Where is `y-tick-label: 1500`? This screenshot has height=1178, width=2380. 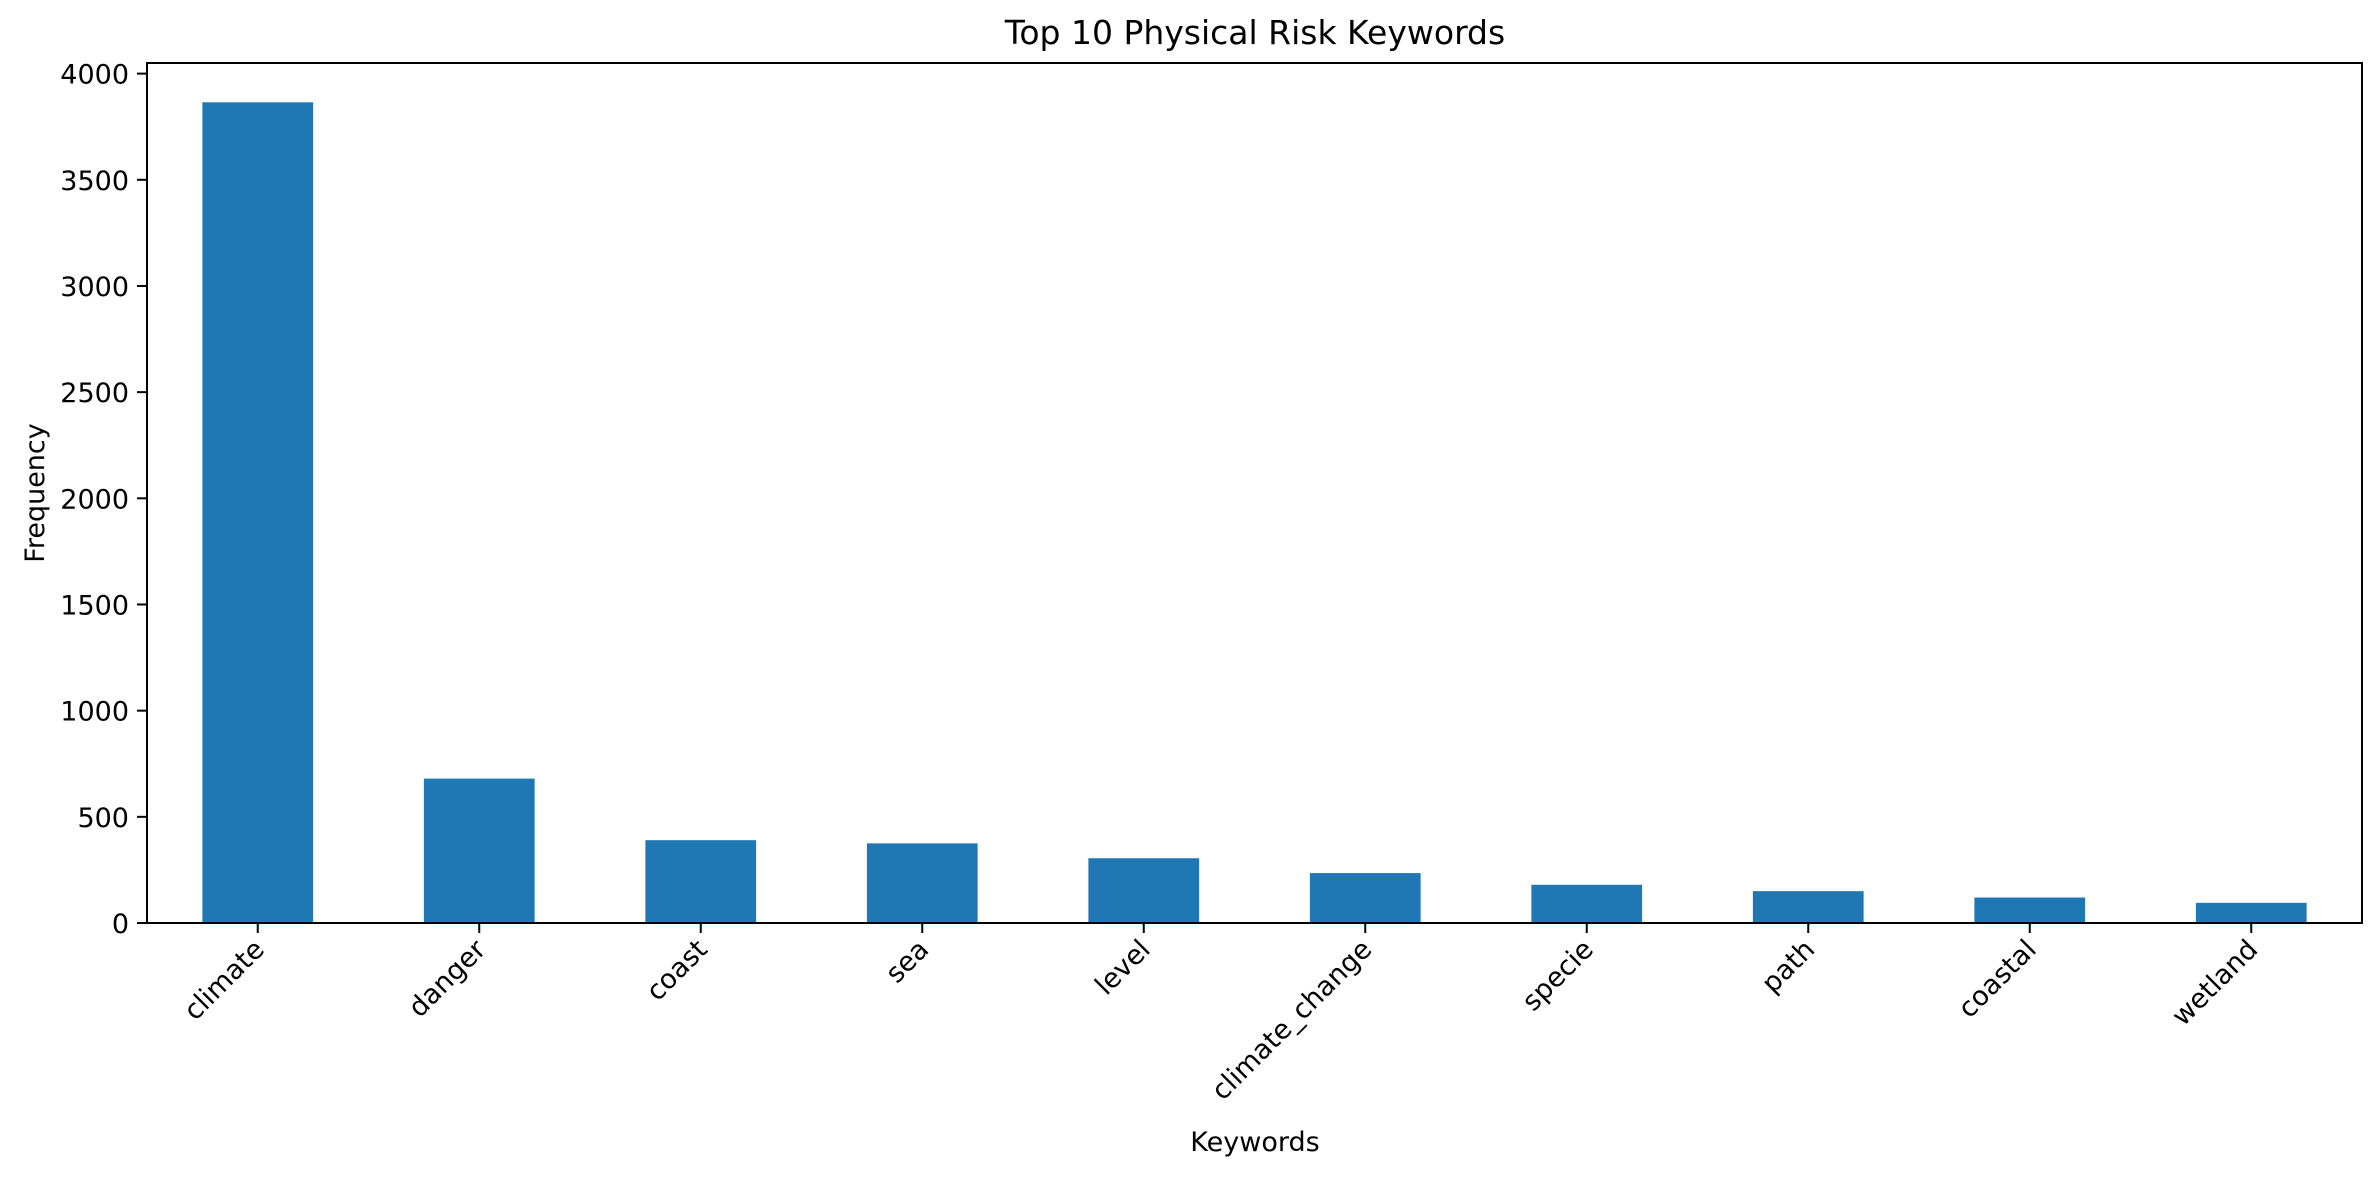
y-tick-label: 1500 is located at coordinates (94, 605).